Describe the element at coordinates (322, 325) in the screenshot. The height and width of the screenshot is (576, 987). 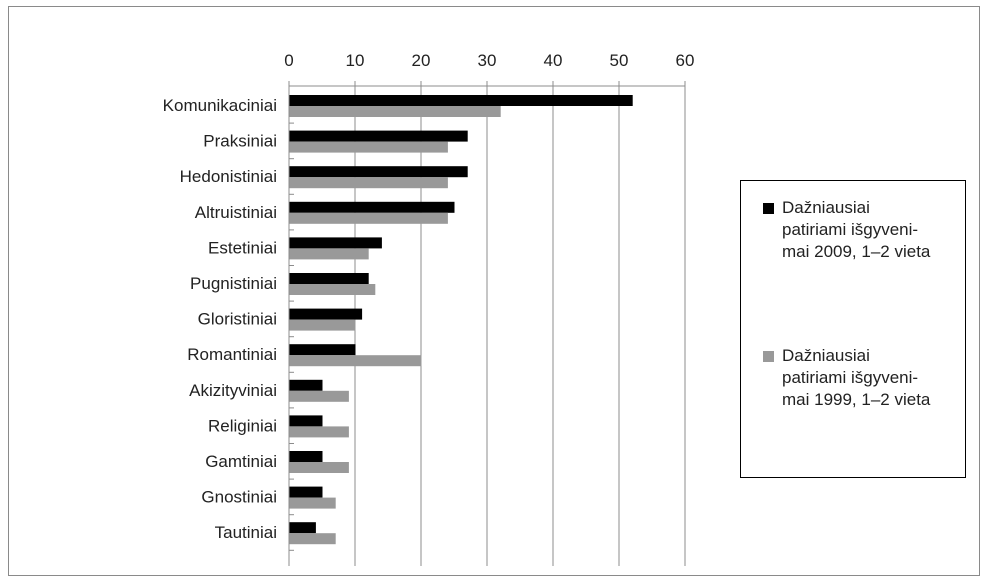
I see `bar-1999-gloristiniai` at that location.